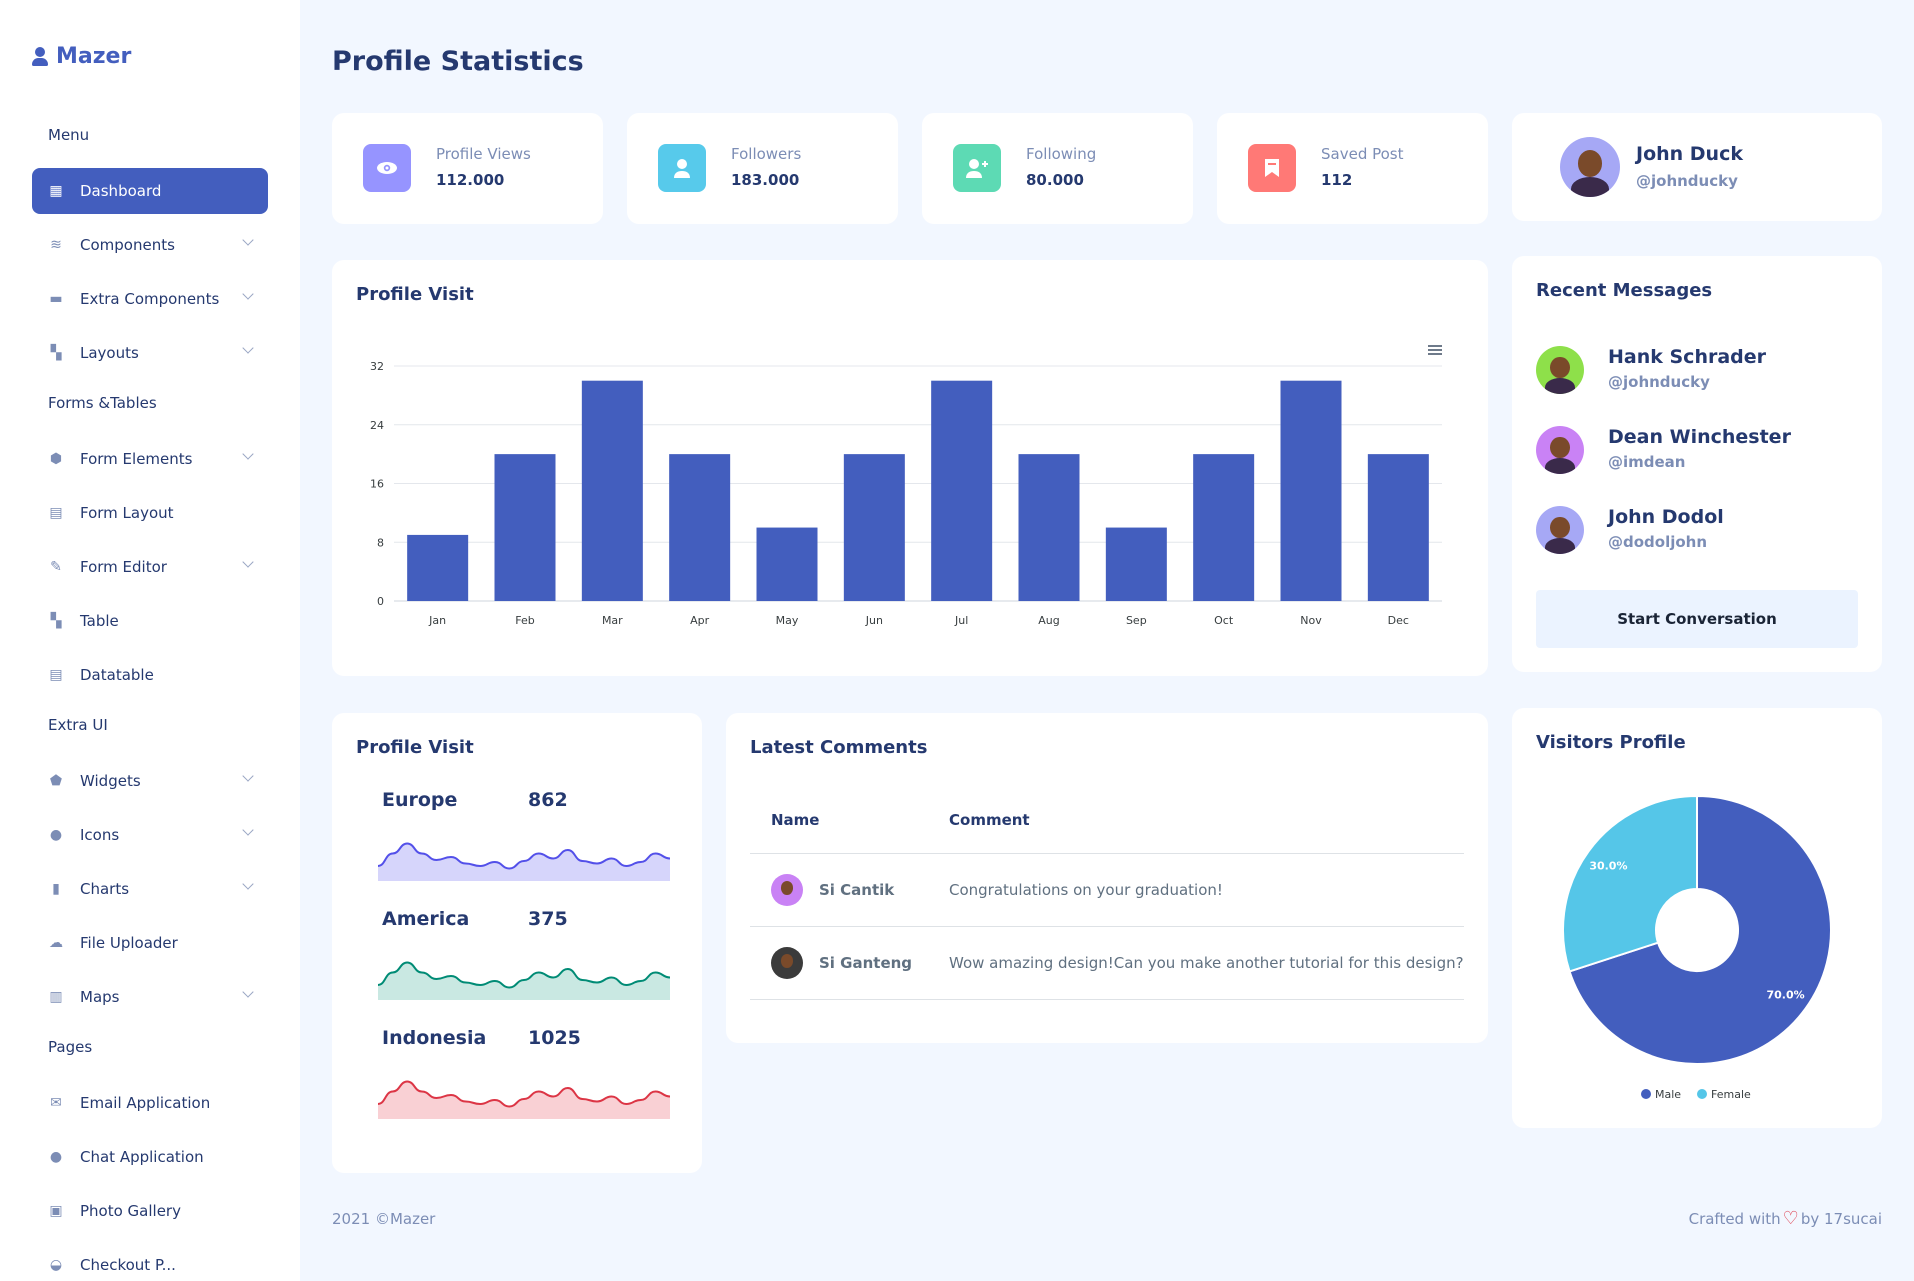 Image resolution: width=1914 pixels, height=1281 pixels. I want to click on comment-author: Si Ganteng, so click(849, 962).